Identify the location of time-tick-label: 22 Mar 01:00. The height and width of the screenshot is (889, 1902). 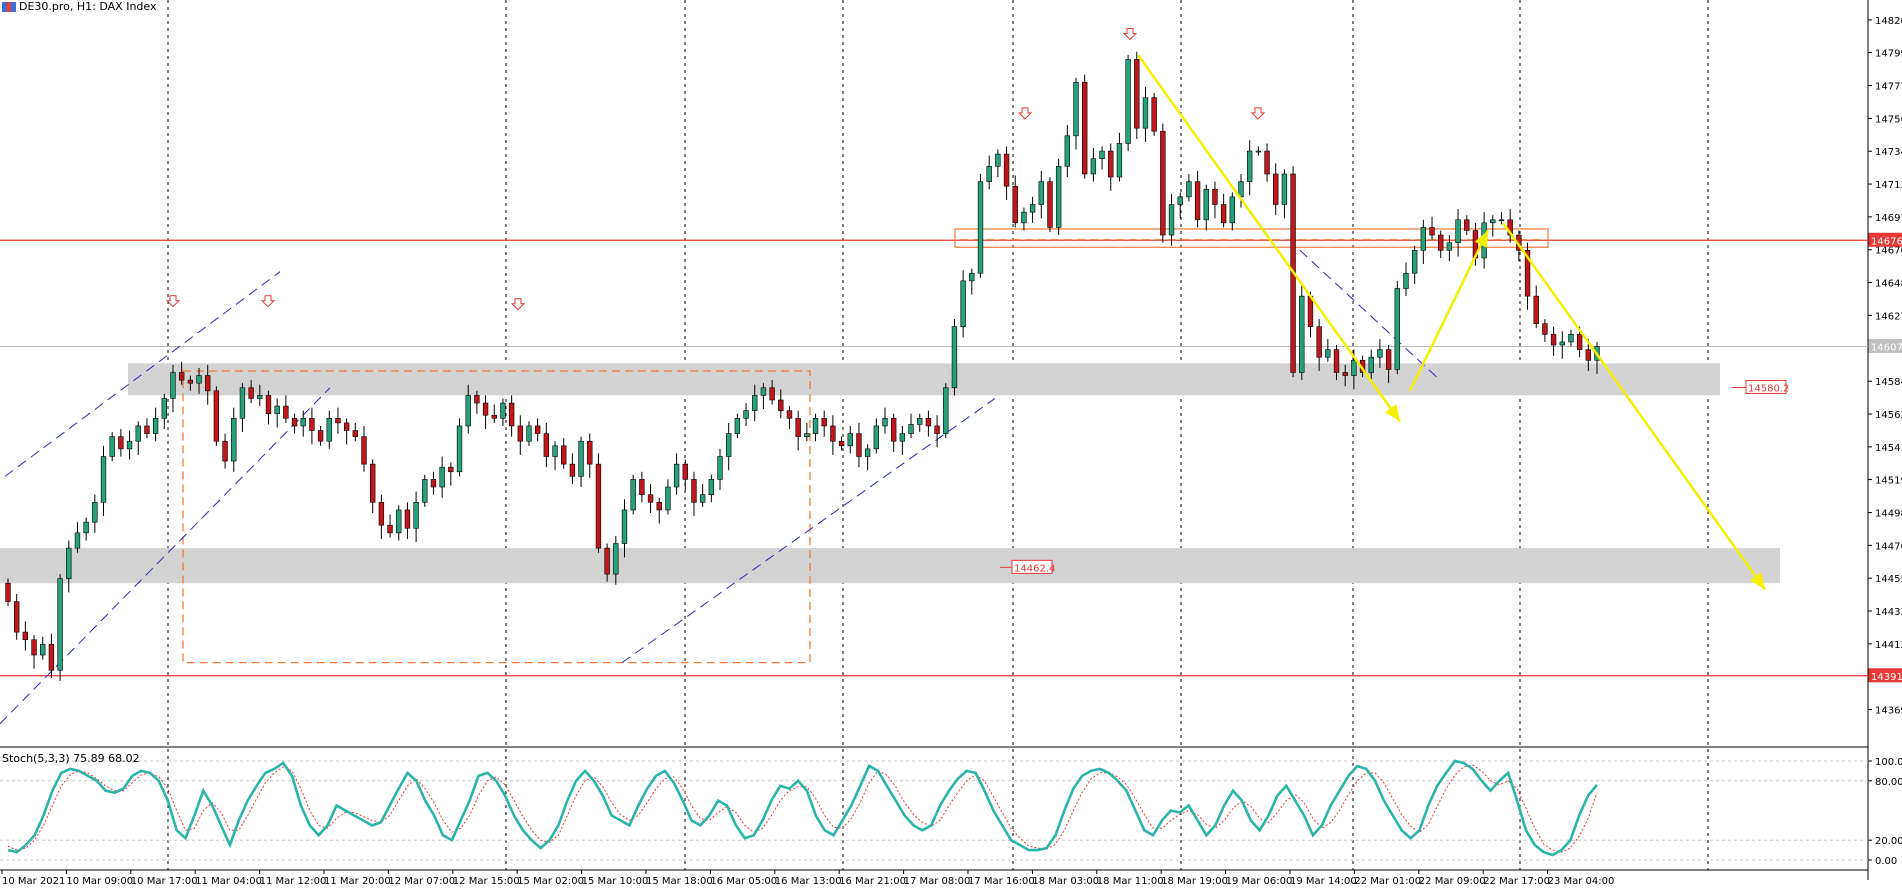
(1387, 881).